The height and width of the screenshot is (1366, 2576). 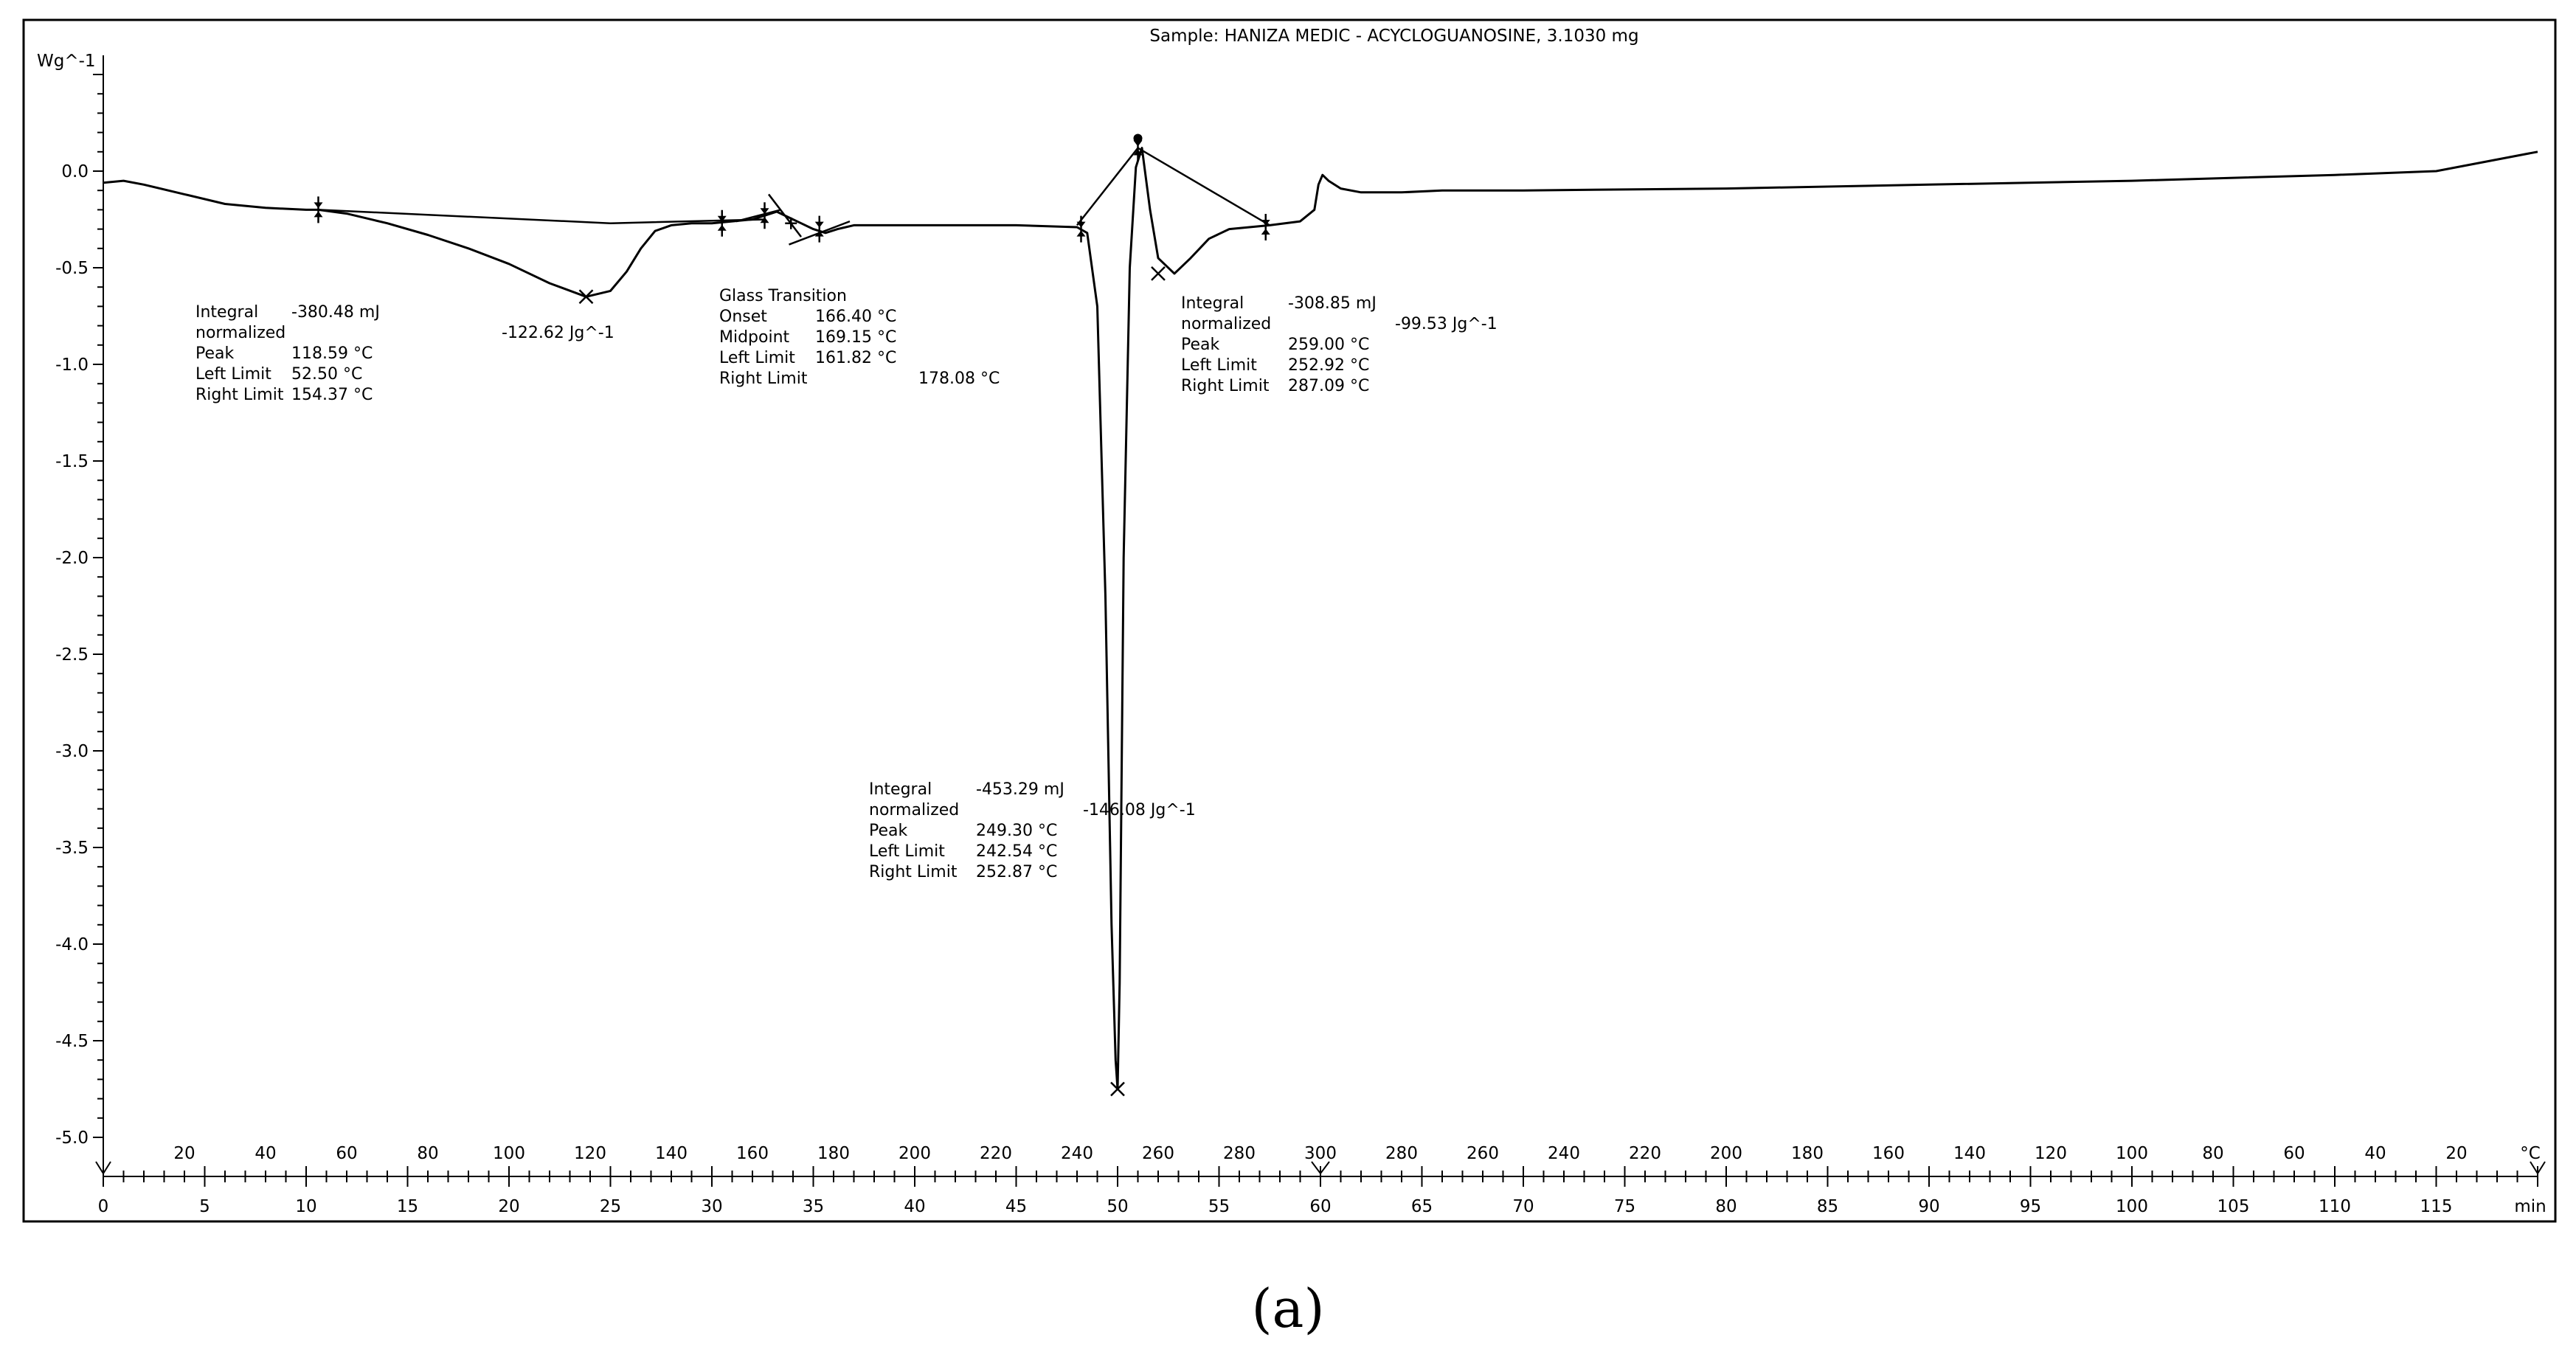 I want to click on annotation-value: -308.85 mJ, so click(x=1333, y=303).